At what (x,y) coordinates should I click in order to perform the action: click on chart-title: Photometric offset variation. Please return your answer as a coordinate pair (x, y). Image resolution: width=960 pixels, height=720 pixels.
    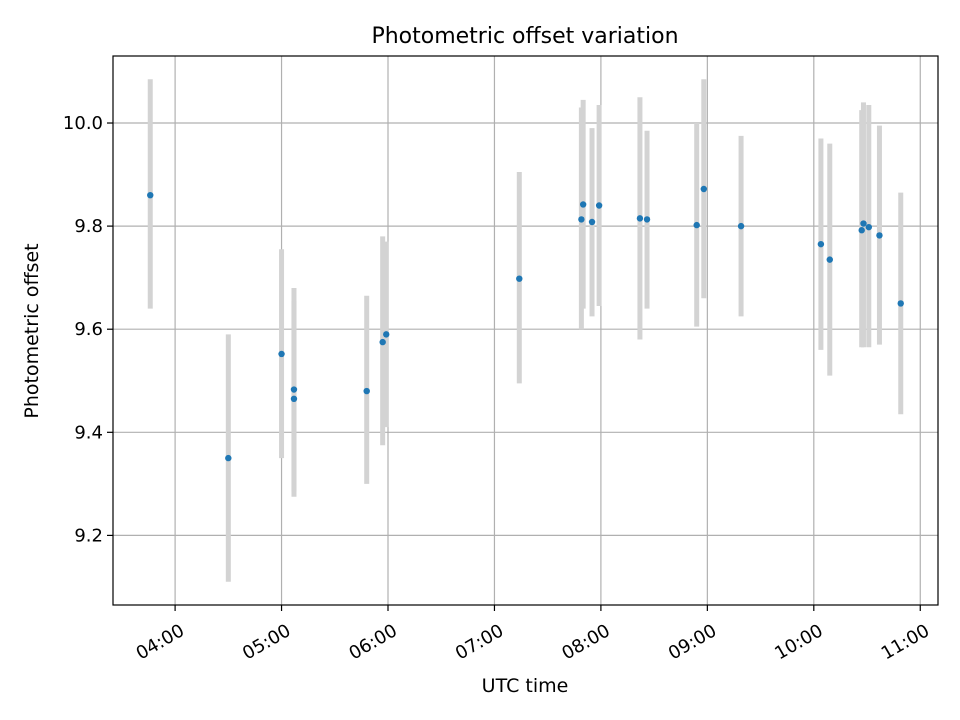
    Looking at the image, I should click on (524, 36).